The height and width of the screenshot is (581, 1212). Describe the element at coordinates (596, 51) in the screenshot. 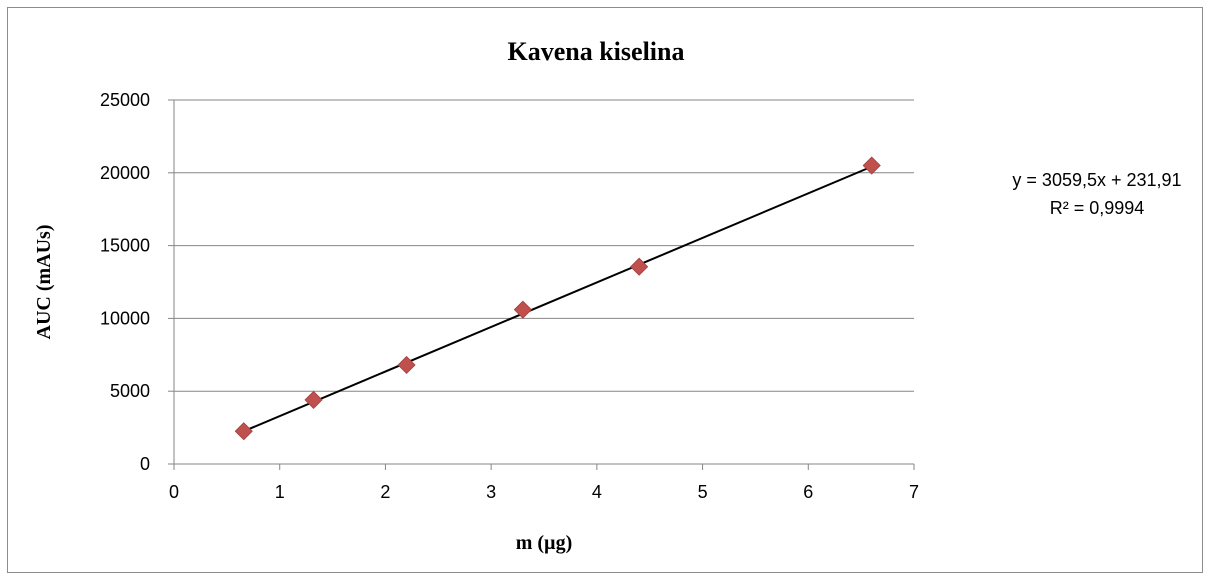

I see `chart-title: Kavena kiselina` at that location.